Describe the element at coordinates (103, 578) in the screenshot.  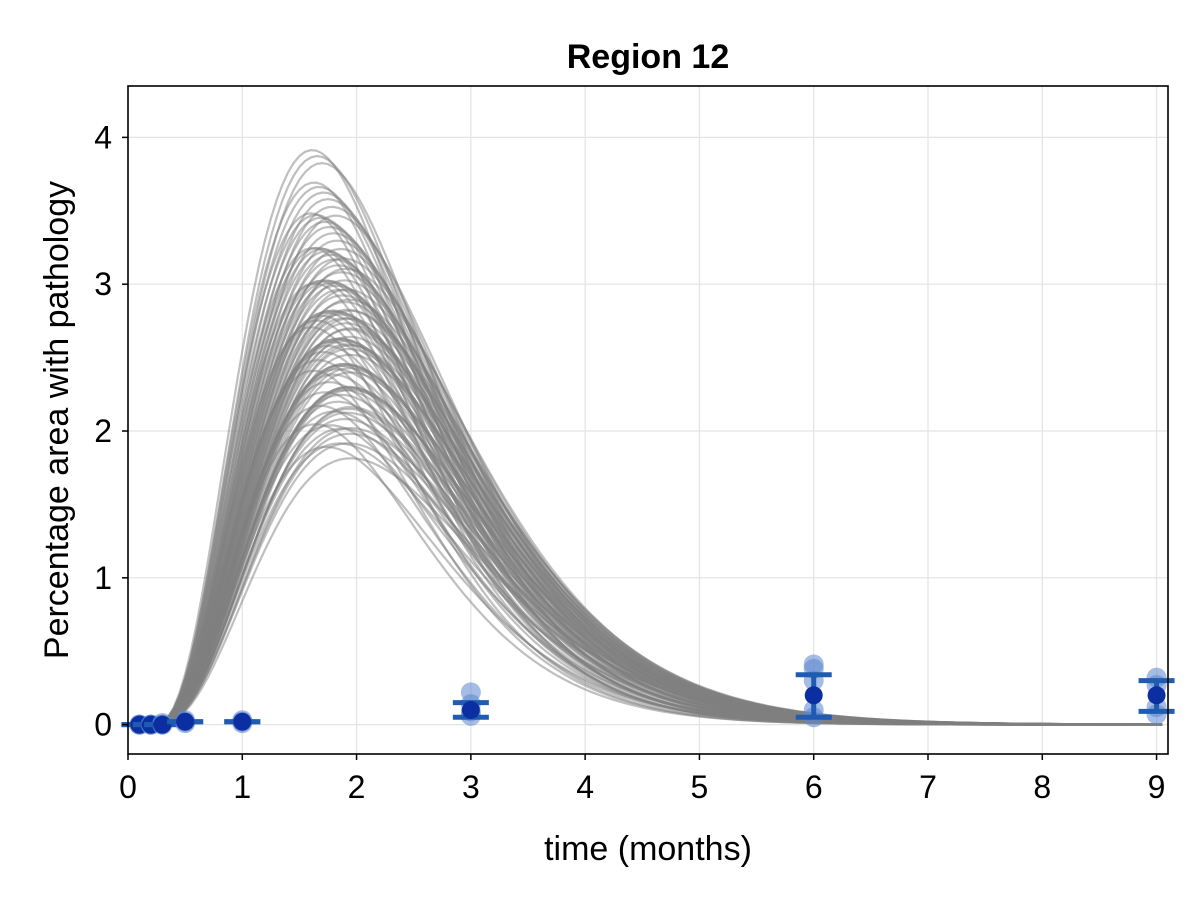
I see `y-tick-label: 1` at that location.